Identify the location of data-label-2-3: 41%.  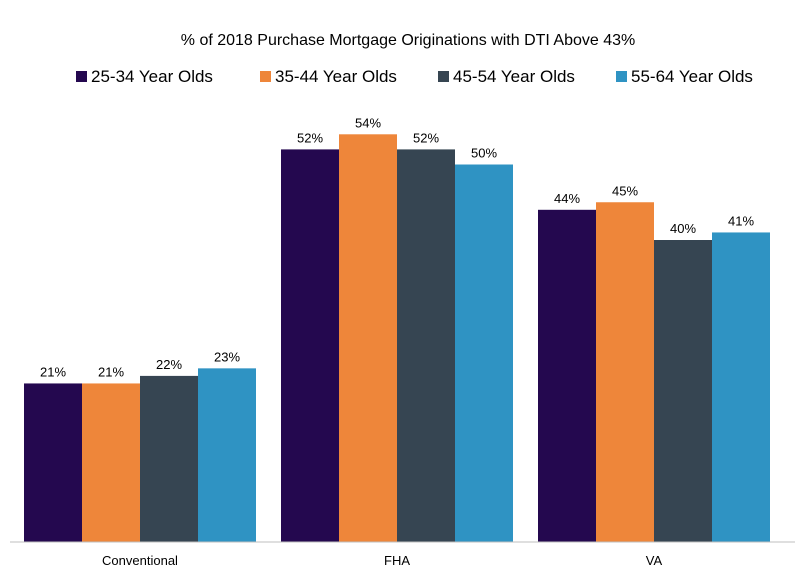
(741, 220).